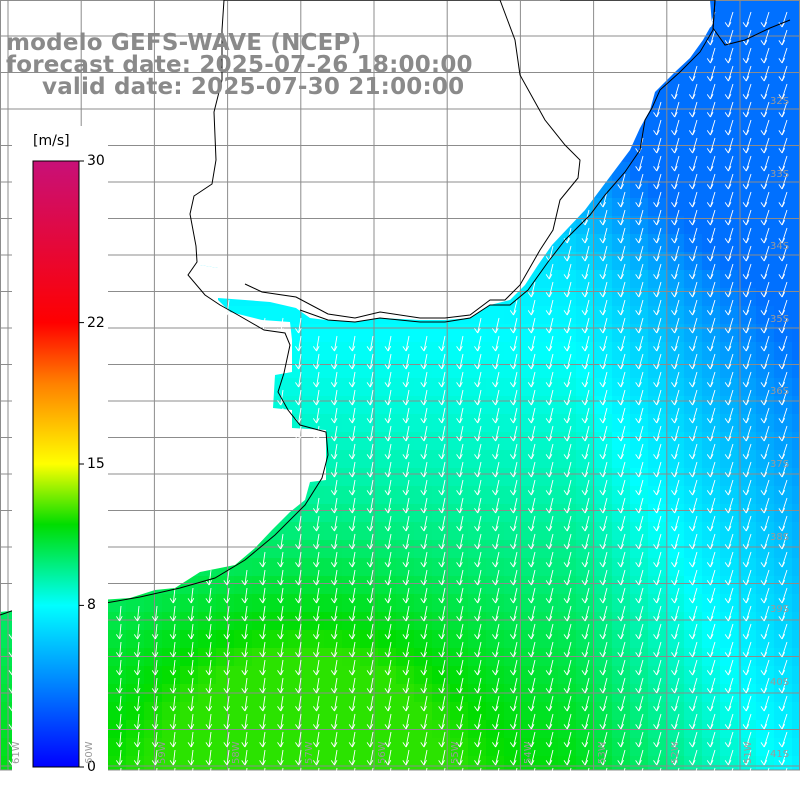  I want to click on longitude-label: 57W, so click(309, 752).